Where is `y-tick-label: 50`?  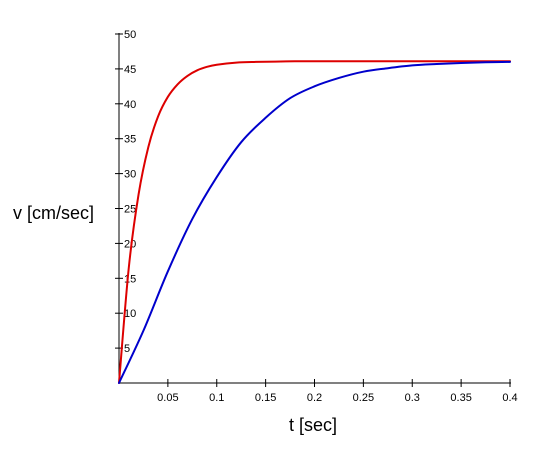
y-tick-label: 50 is located at coordinates (130, 35).